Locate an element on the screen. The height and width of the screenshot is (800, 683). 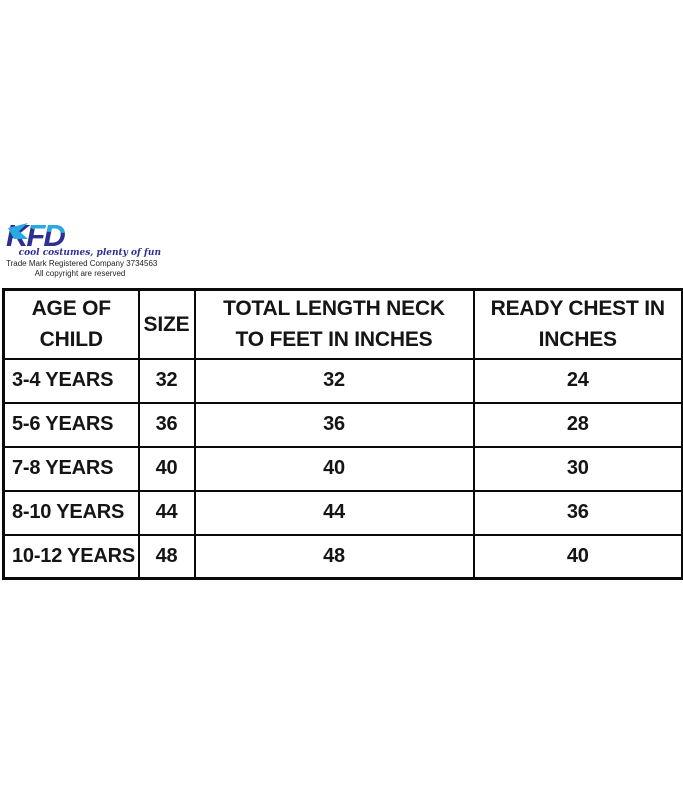
column-header-chest-label: READY CHEST IN INCHES is located at coordinates (577, 324).